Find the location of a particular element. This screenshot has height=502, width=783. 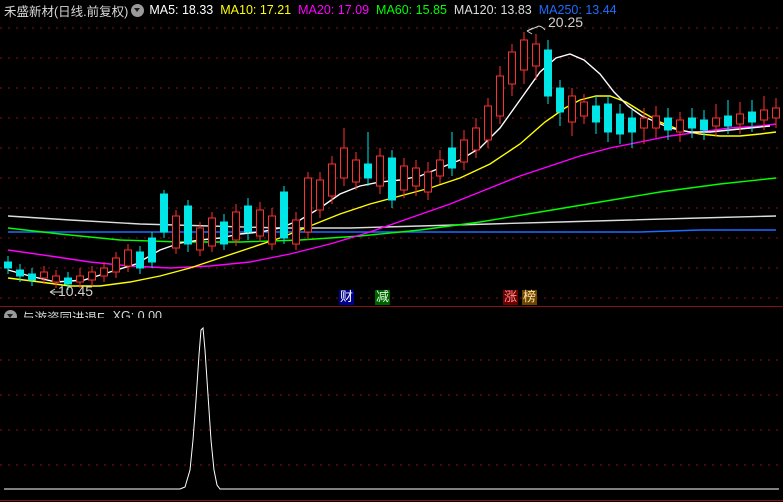

legend-ma10: MA10: 17.21 is located at coordinates (256, 10).